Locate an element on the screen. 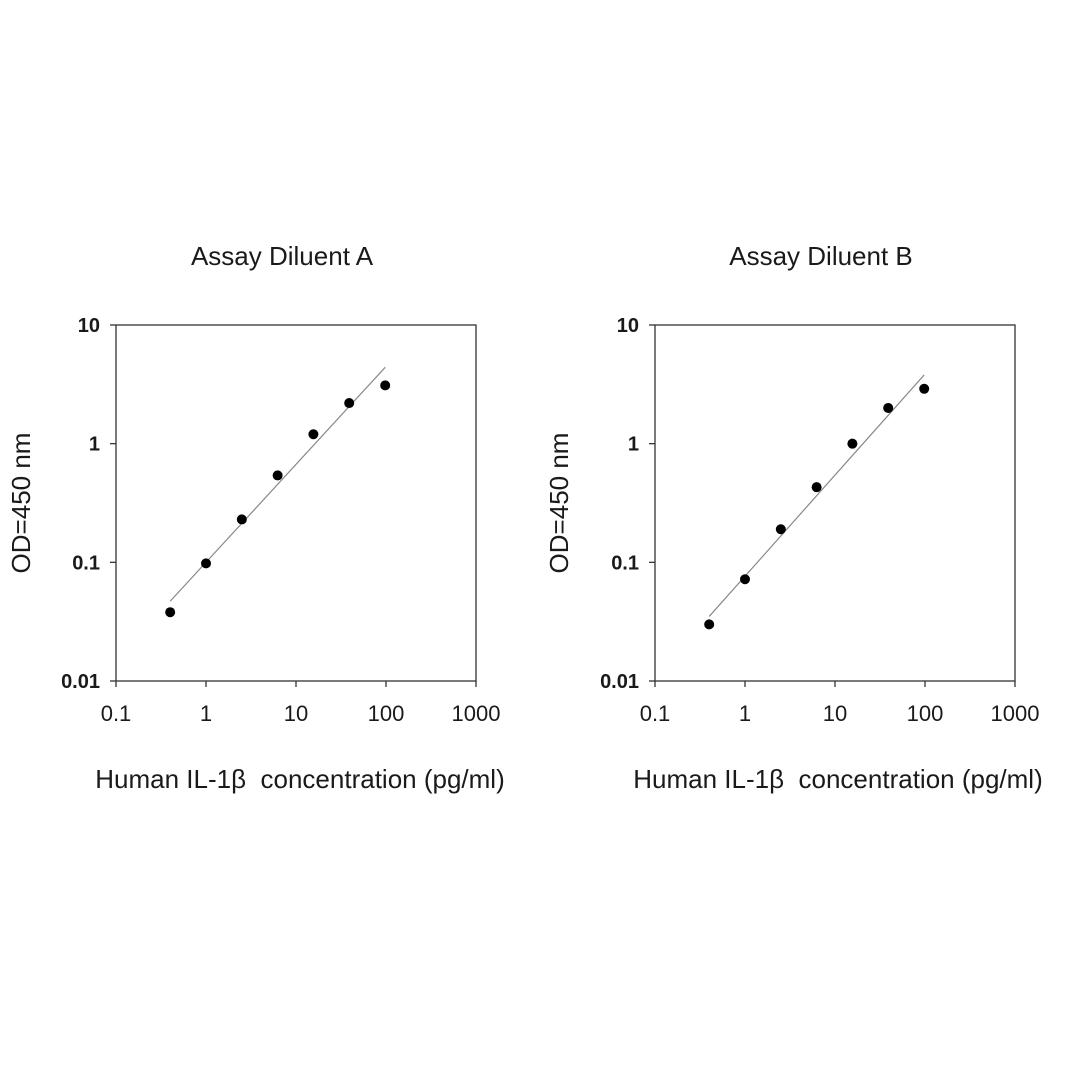  plot-area is located at coordinates (296, 503).